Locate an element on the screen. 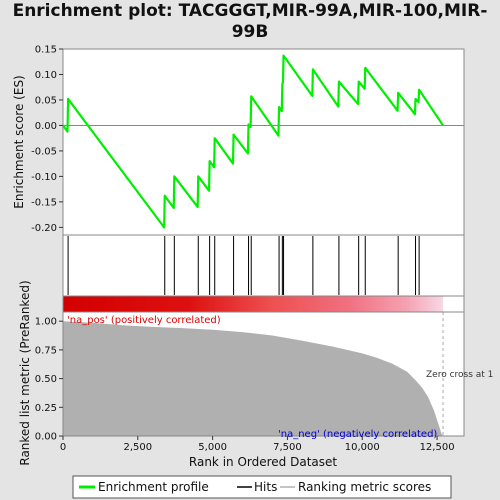  x-tick-label: 12,500 is located at coordinates (437, 447).